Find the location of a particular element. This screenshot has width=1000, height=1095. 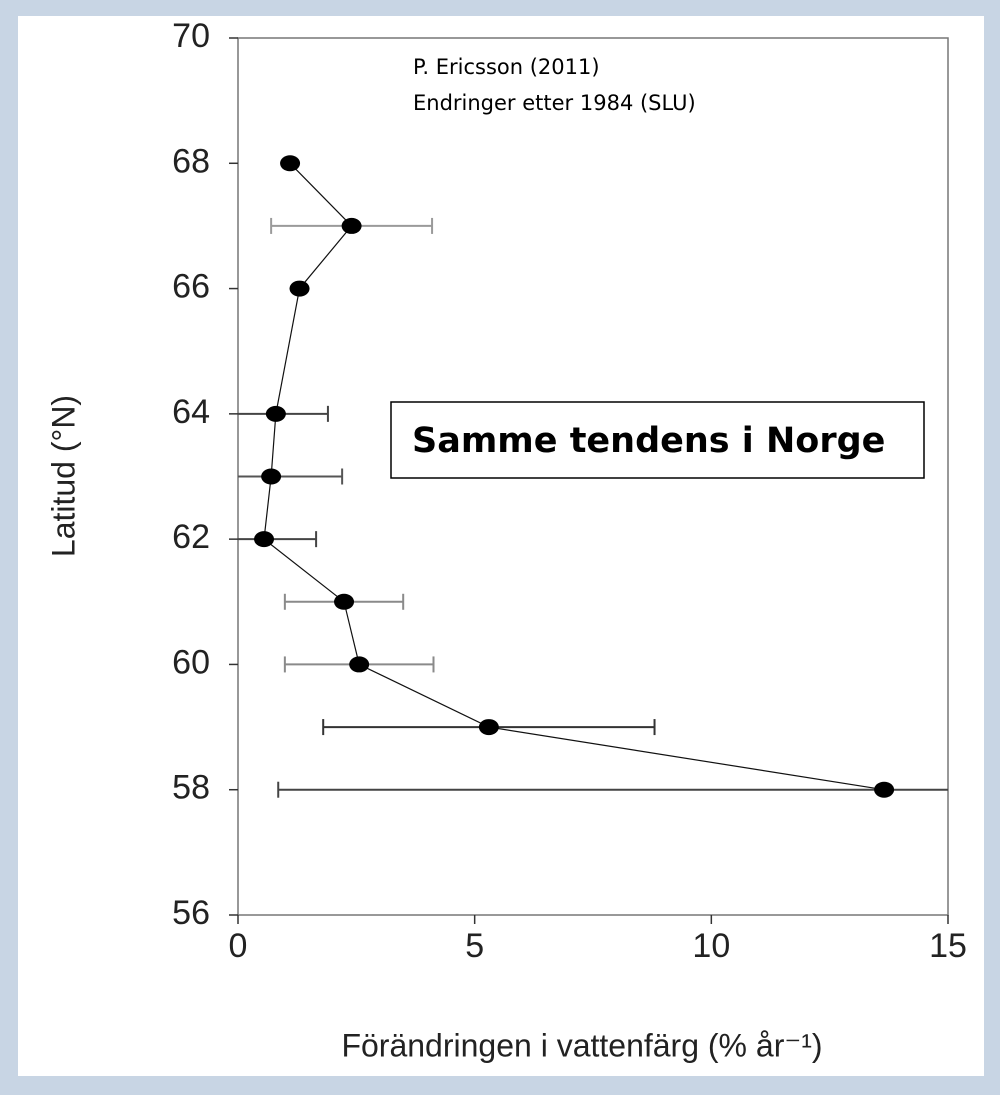

y-tick-label: 56 is located at coordinates (191, 913).